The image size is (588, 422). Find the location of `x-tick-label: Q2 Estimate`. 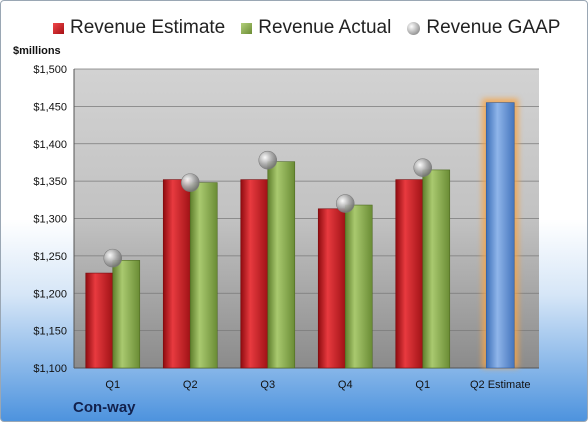

x-tick-label: Q2 Estimate is located at coordinates (500, 385).